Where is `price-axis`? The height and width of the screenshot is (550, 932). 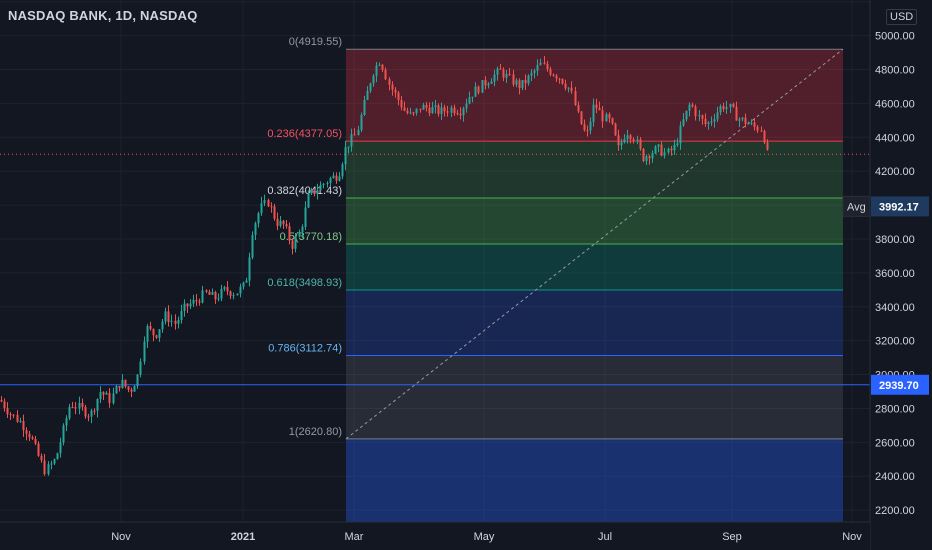 price-axis is located at coordinates (901, 275).